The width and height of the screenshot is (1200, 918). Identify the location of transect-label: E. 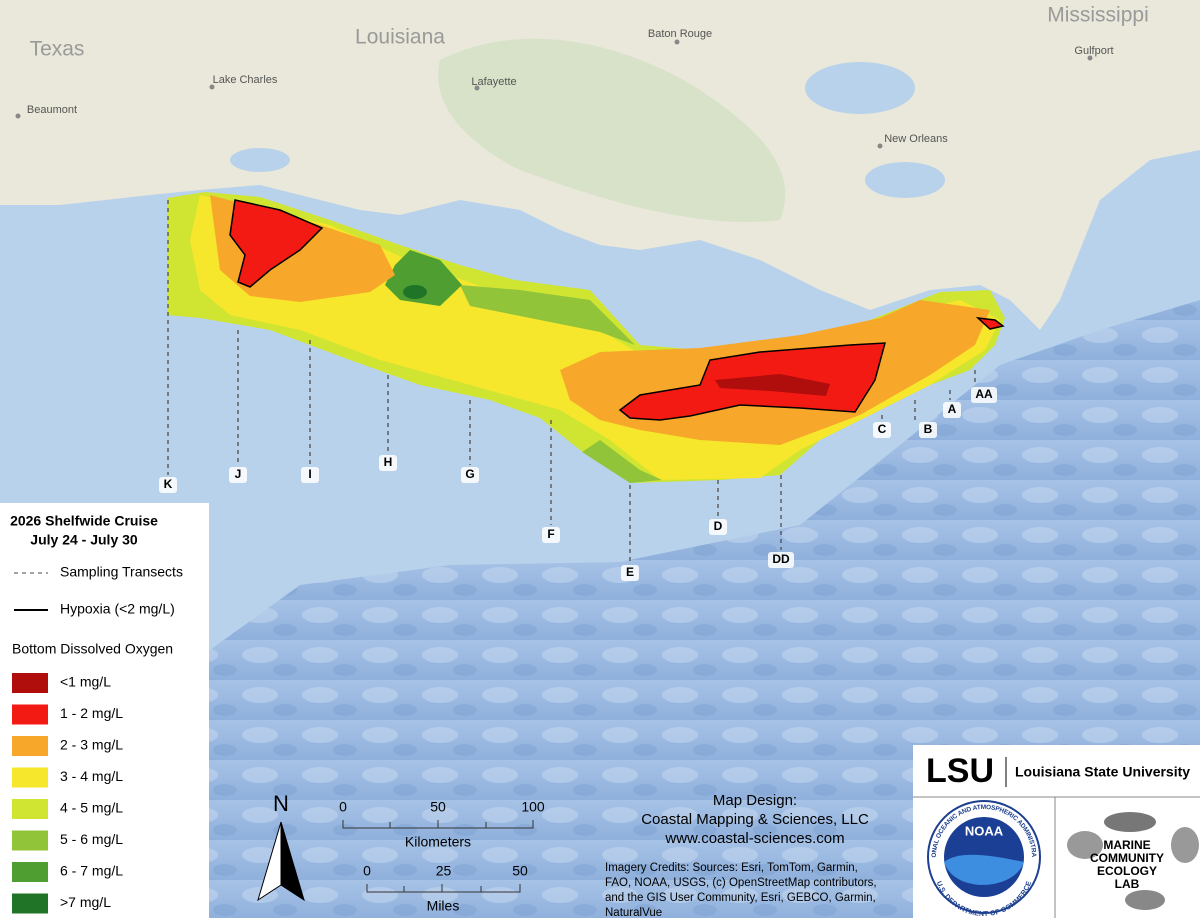
(630, 572).